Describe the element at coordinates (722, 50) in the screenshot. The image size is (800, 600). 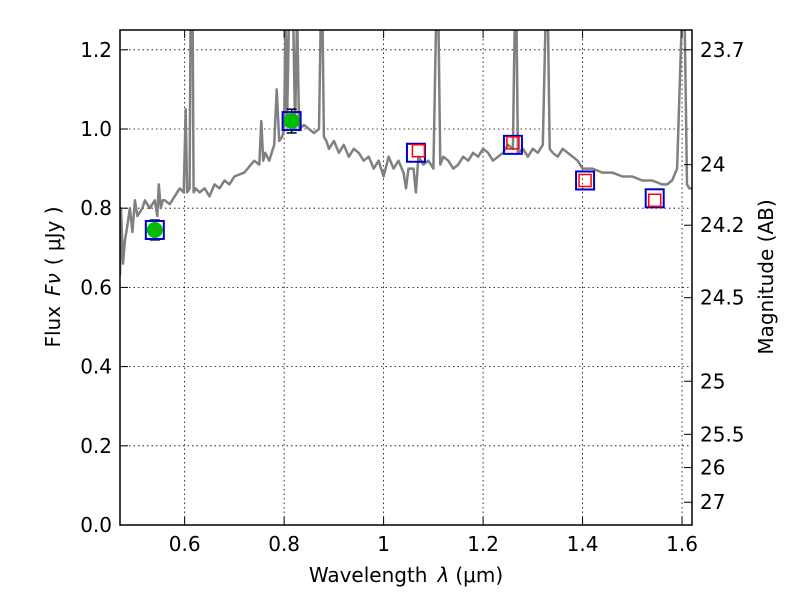
I see `magnitude-tick-label: 23.7` at that location.